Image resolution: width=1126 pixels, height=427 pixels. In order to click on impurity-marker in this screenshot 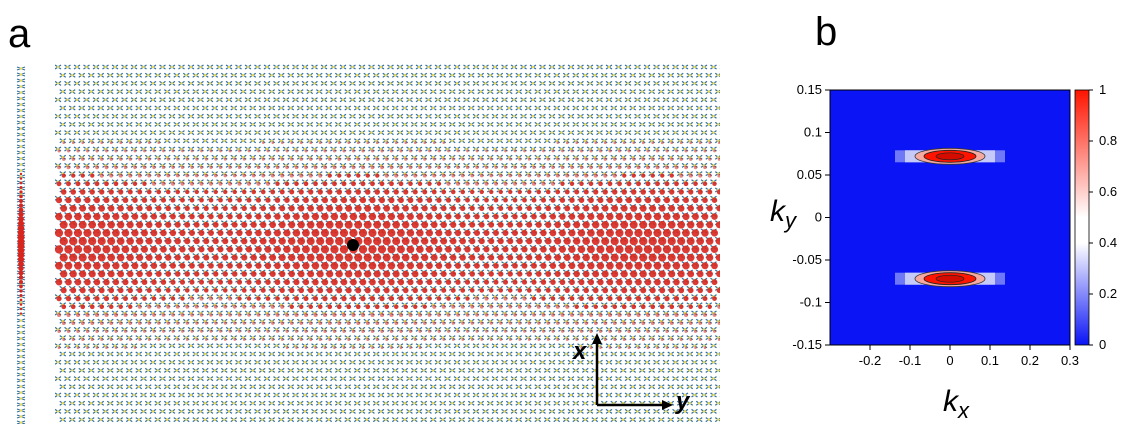, I will do `click(353, 245)`.